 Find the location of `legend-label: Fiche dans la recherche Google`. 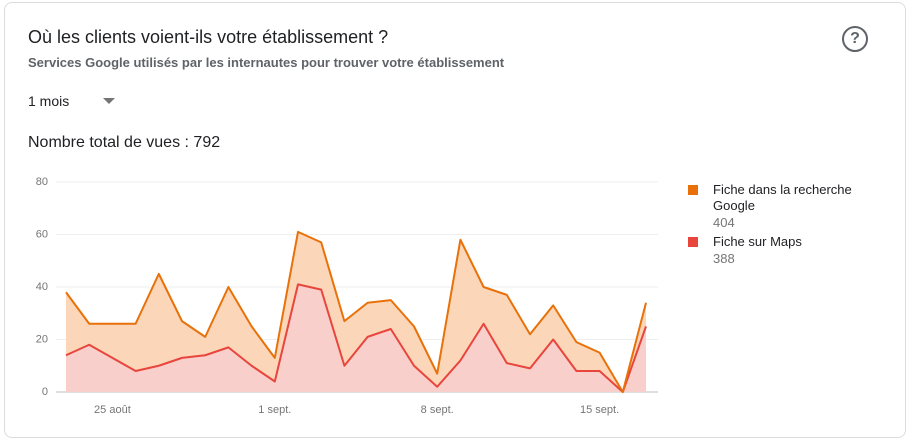

legend-label: Fiche dans la recherche Google is located at coordinates (782, 197).